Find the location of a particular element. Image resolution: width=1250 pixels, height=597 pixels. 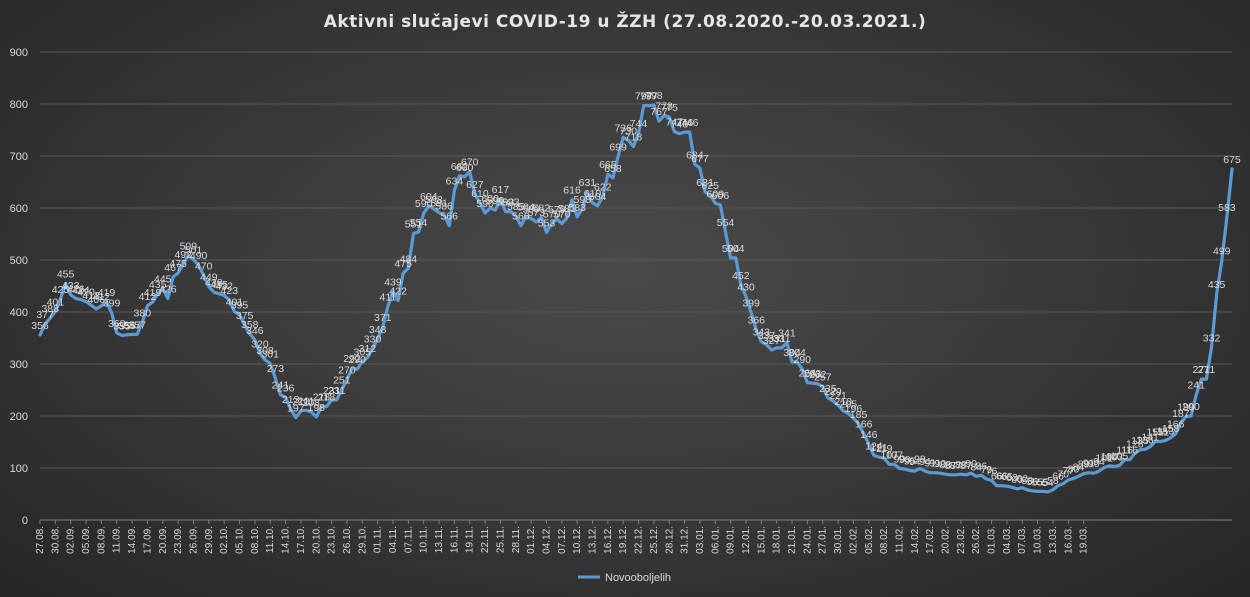

data-label: 631 is located at coordinates (588, 183).